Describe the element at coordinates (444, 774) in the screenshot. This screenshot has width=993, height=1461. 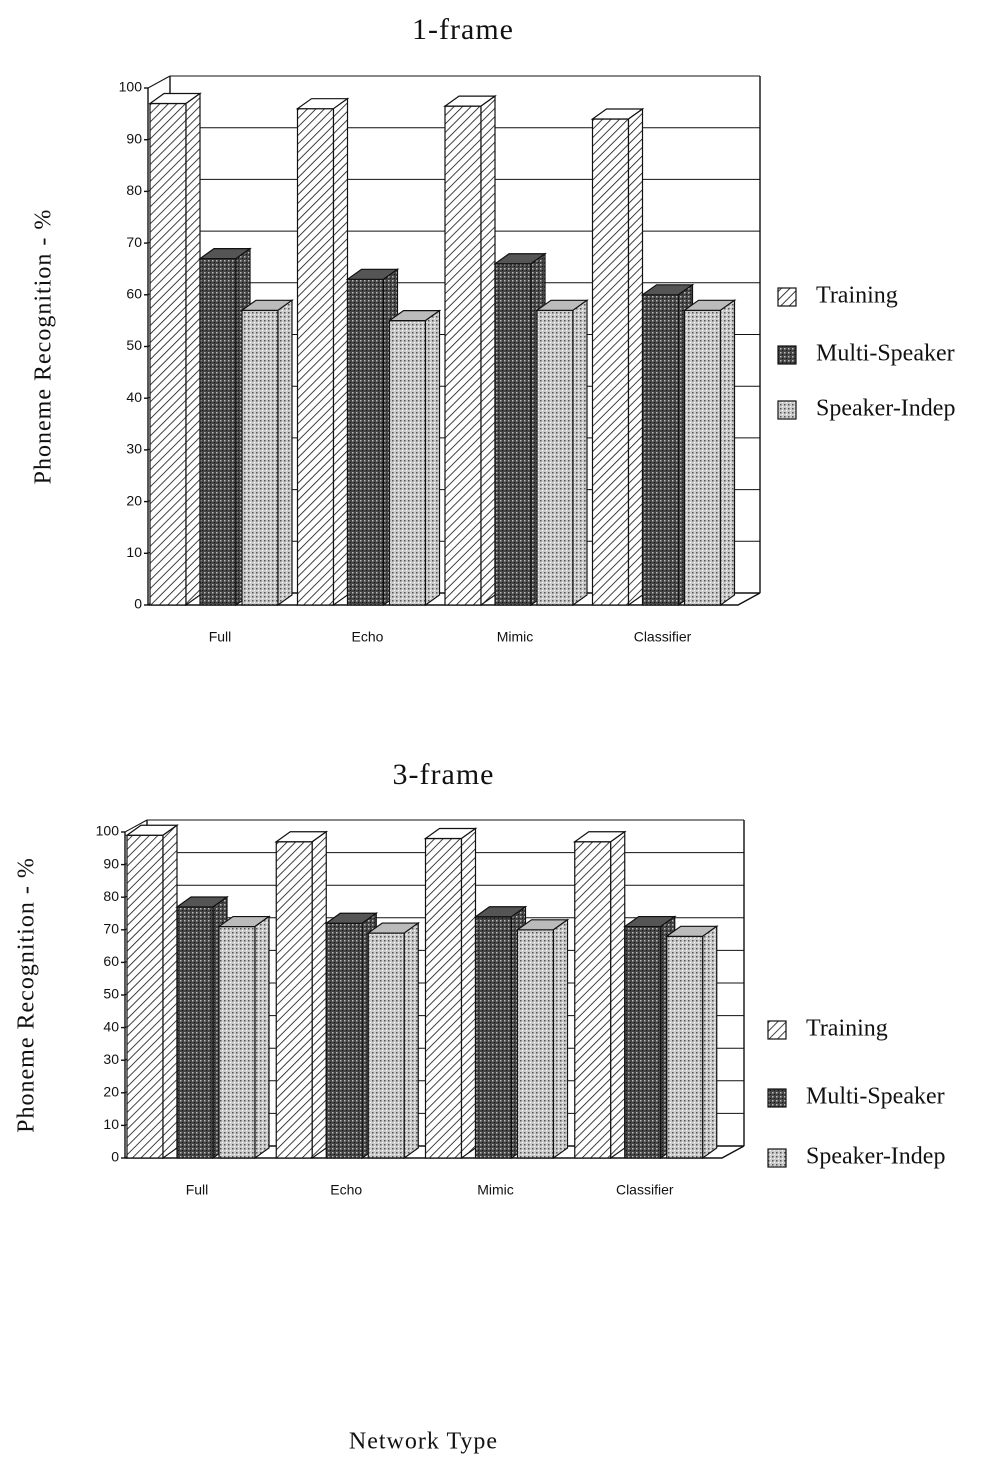
I see `chart-title: 3-frame` at that location.